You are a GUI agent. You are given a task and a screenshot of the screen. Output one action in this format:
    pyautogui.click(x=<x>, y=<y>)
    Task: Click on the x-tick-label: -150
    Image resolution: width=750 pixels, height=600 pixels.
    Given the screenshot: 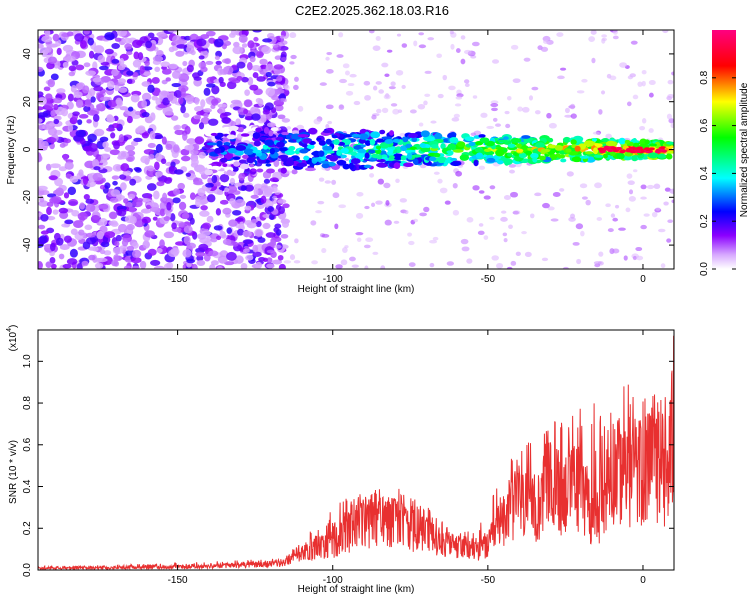 What is the action you would take?
    pyautogui.click(x=178, y=279)
    